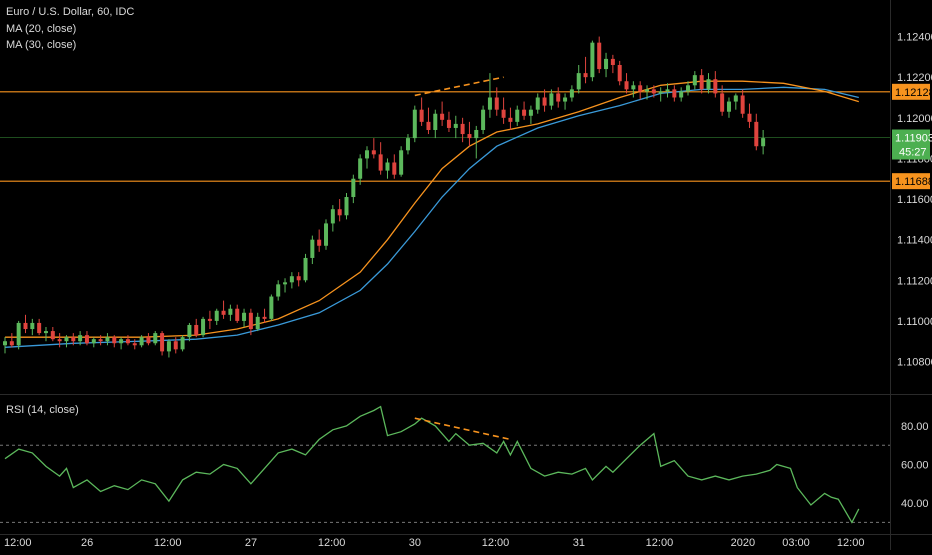 This screenshot has width=932, height=555. I want to click on last-price-badge, so click(911, 144).